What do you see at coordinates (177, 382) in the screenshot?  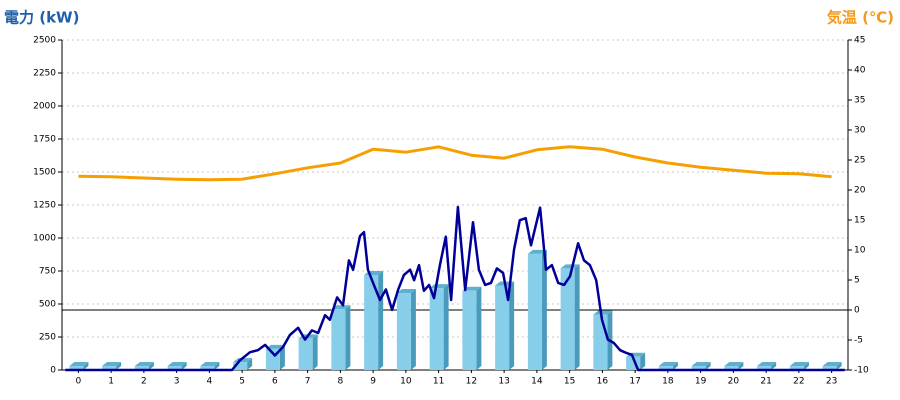 I see `x-tick-label: 3` at bounding box center [177, 382].